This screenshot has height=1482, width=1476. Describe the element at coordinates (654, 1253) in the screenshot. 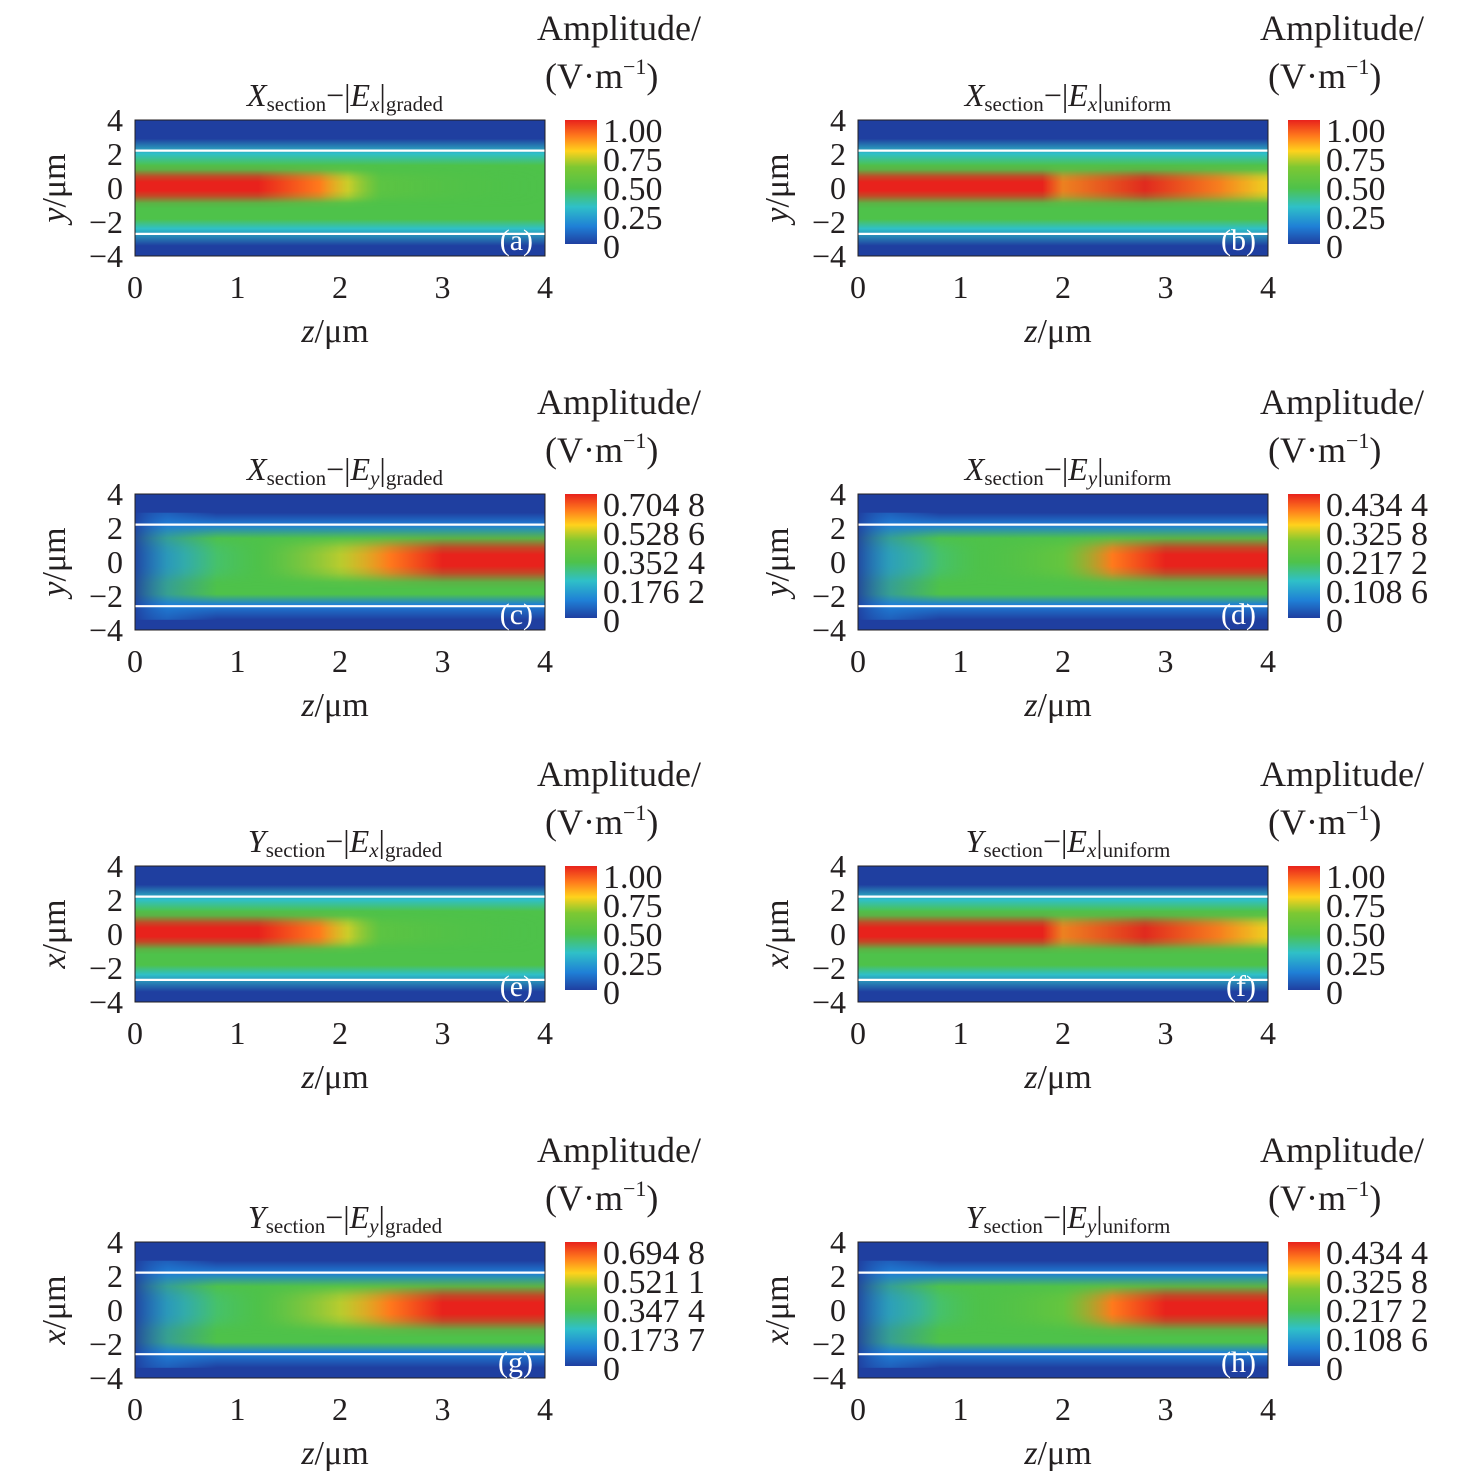

I see `colorbar-tick-label: 0.694 8` at that location.